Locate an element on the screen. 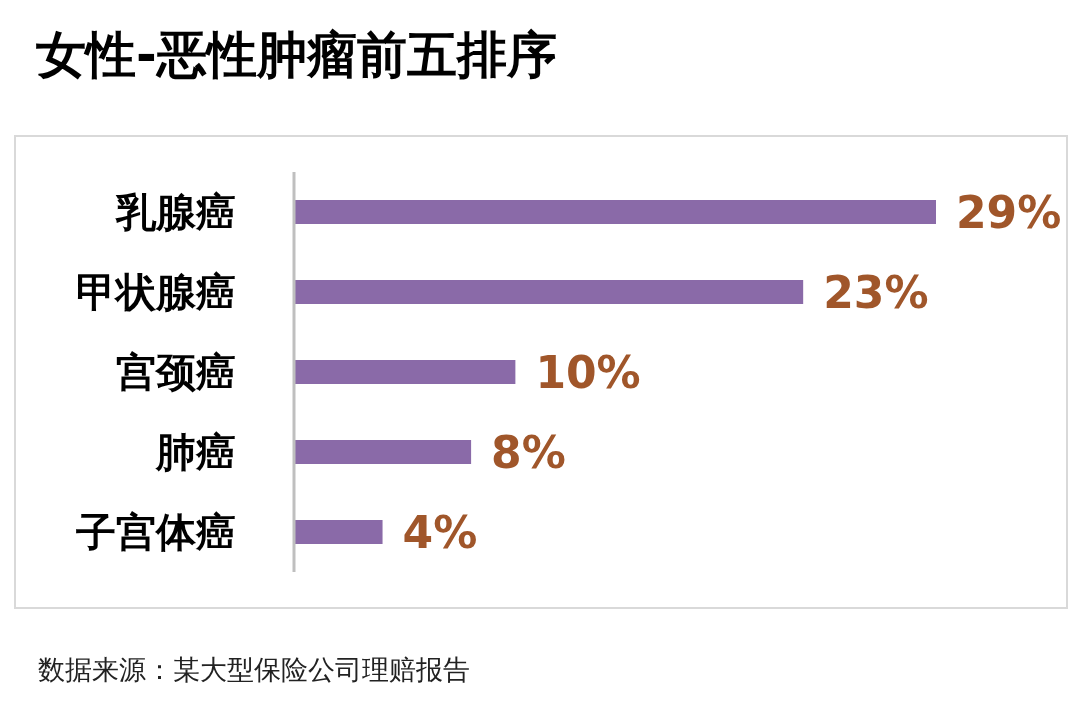 The image size is (1080, 711). data-label: 10% is located at coordinates (588, 372).